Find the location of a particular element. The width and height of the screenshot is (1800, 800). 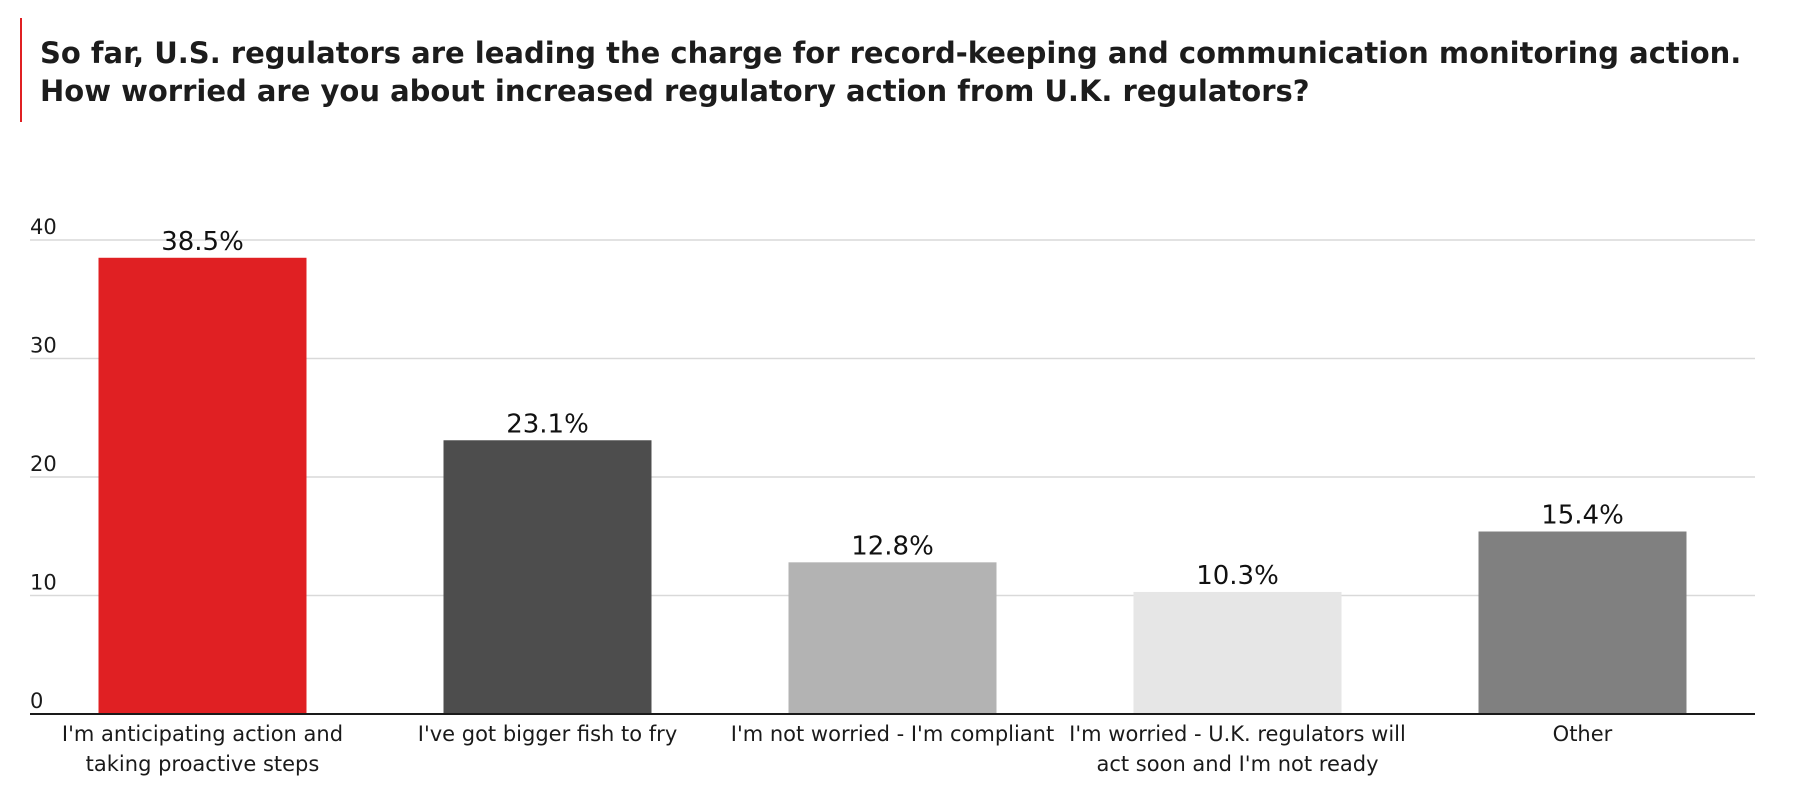

y-tick-label: 40 is located at coordinates (43, 227).